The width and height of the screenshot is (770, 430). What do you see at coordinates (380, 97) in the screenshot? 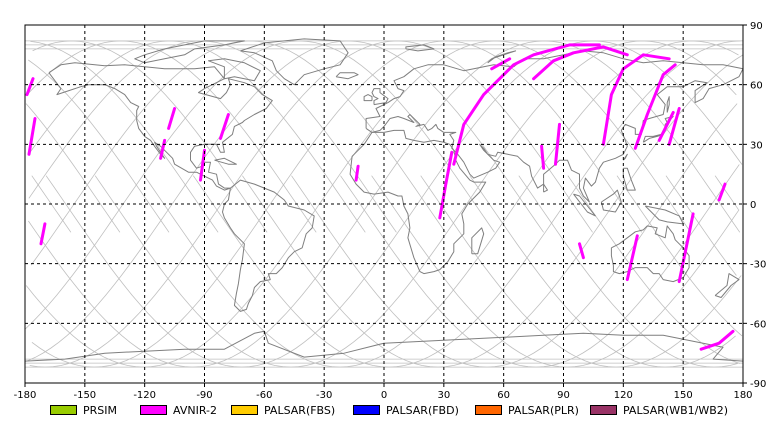
I see `coastline-uk` at bounding box center [380, 97].